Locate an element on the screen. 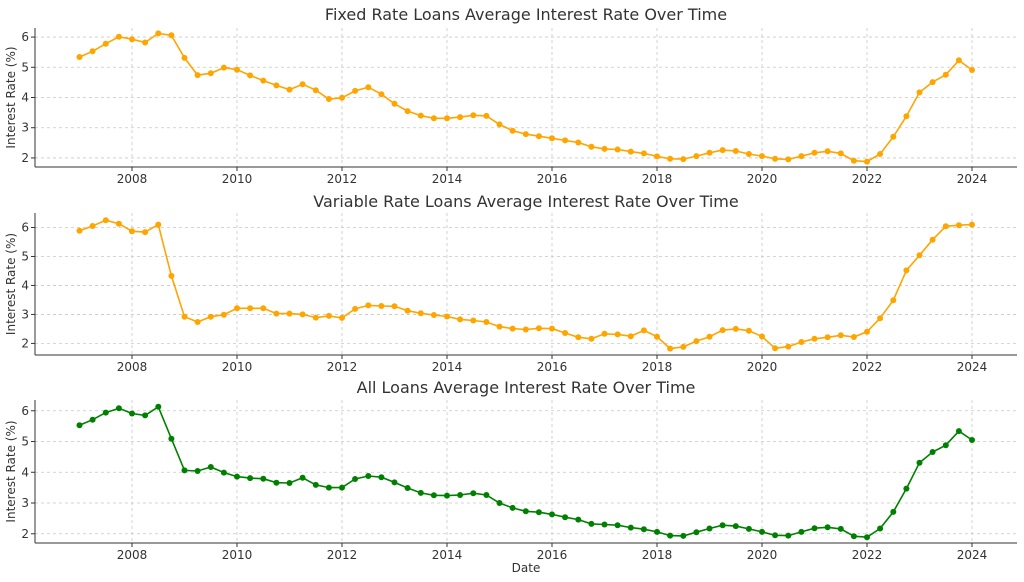  x-tick-label: 2022 is located at coordinates (867, 555).